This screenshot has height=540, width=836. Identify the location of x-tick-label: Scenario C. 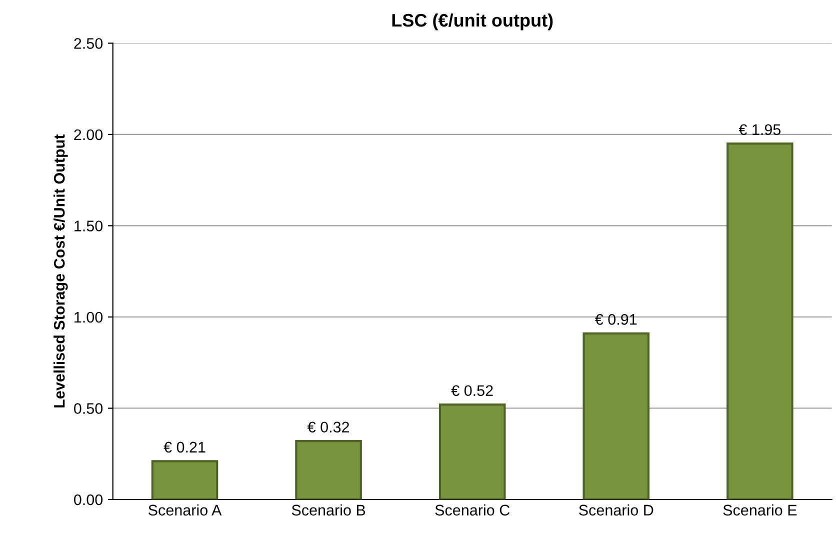
(472, 510).